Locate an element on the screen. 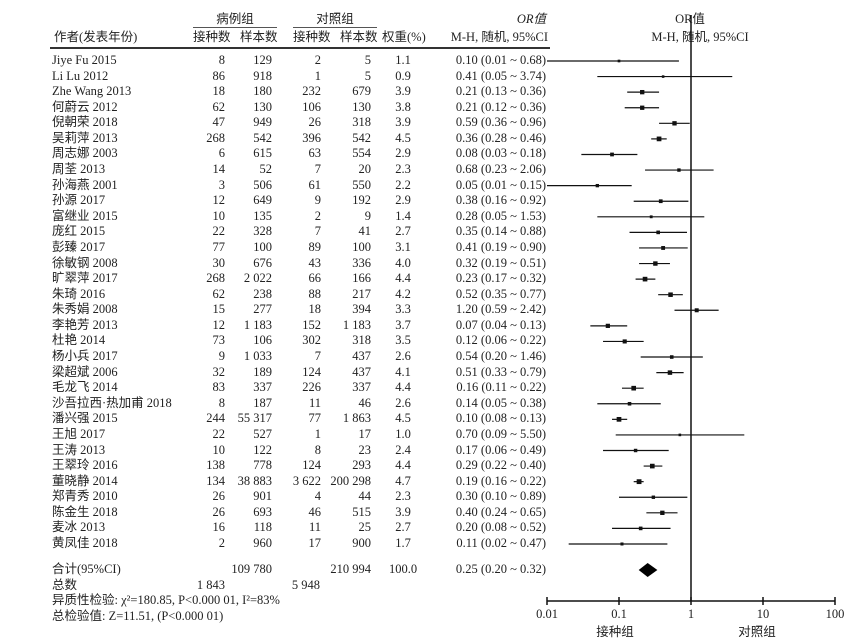 This screenshot has height=643, width=868. overall-test-text: 总检验值: Z=11.51, (P<0.000 01) is located at coordinates (138, 616).